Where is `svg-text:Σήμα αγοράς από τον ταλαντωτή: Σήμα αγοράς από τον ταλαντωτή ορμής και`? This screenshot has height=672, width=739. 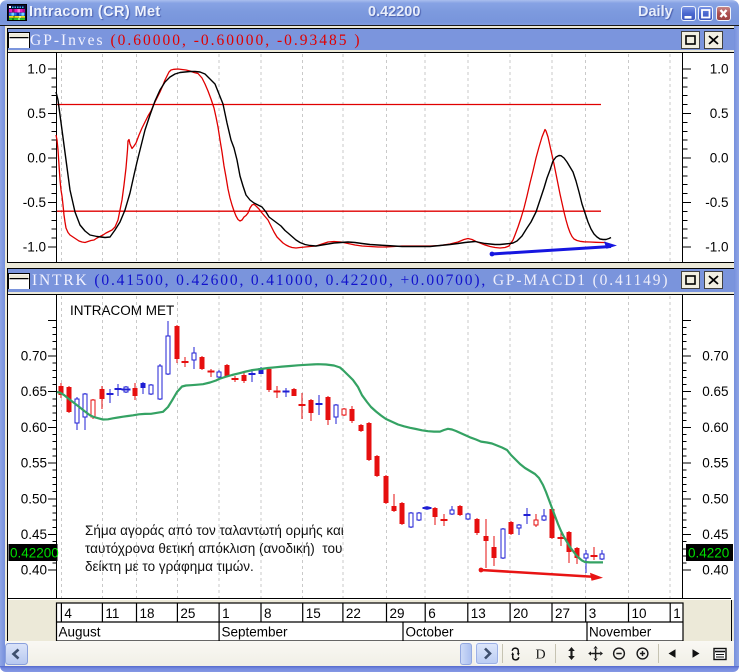 svg-text:Σήμα αγοράς από τον ταλαντωτή: Σήμα αγοράς από τον ταλαντωτή ορμής και is located at coordinates (214, 530).